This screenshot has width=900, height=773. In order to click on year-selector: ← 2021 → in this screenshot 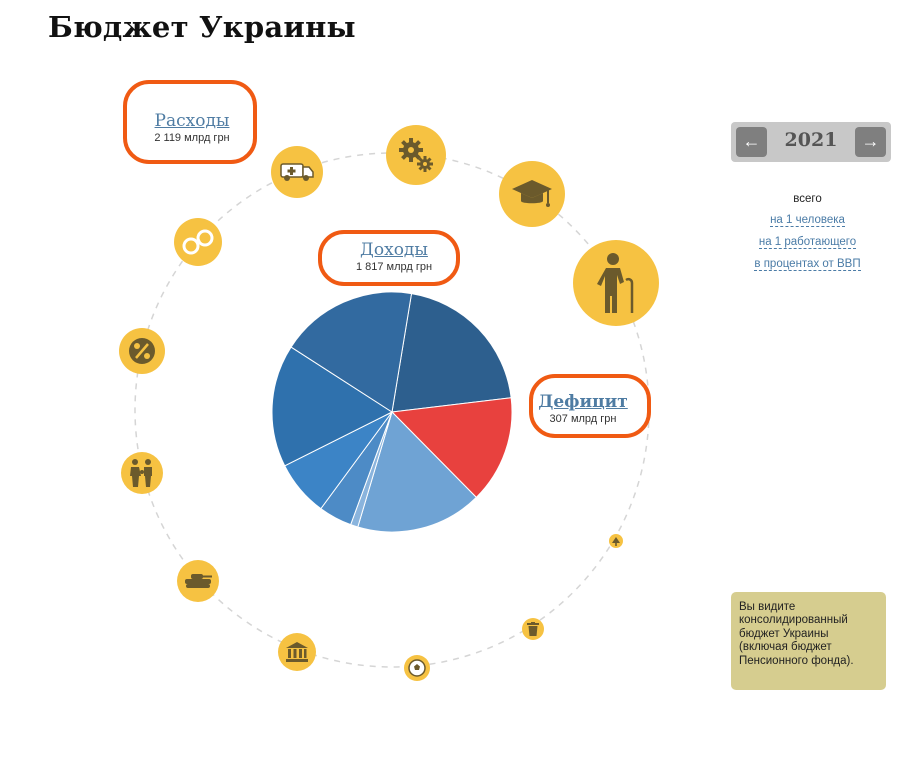, I will do `click(811, 142)`.